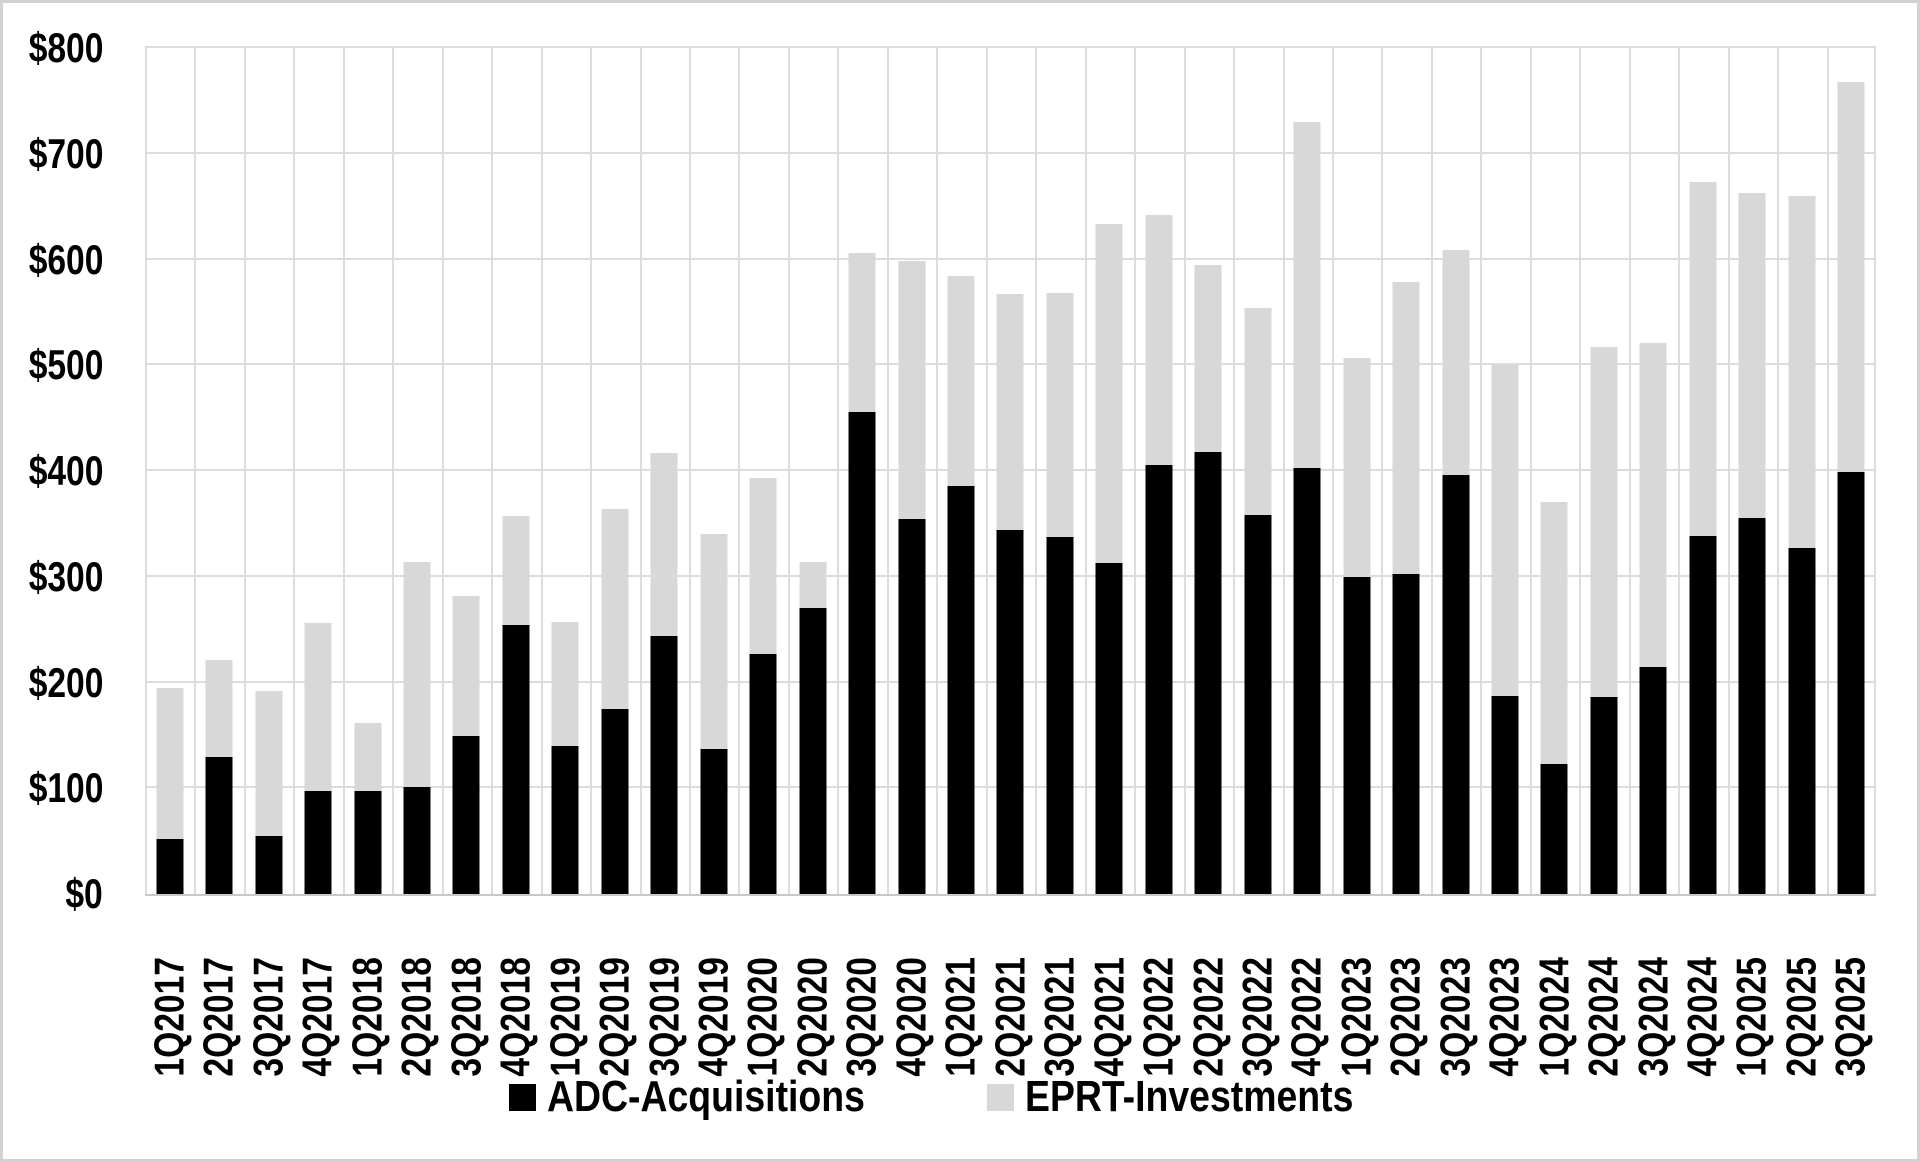 The width and height of the screenshot is (1920, 1162). Describe the element at coordinates (65, 576) in the screenshot. I see `y-tick-label: $300` at that location.